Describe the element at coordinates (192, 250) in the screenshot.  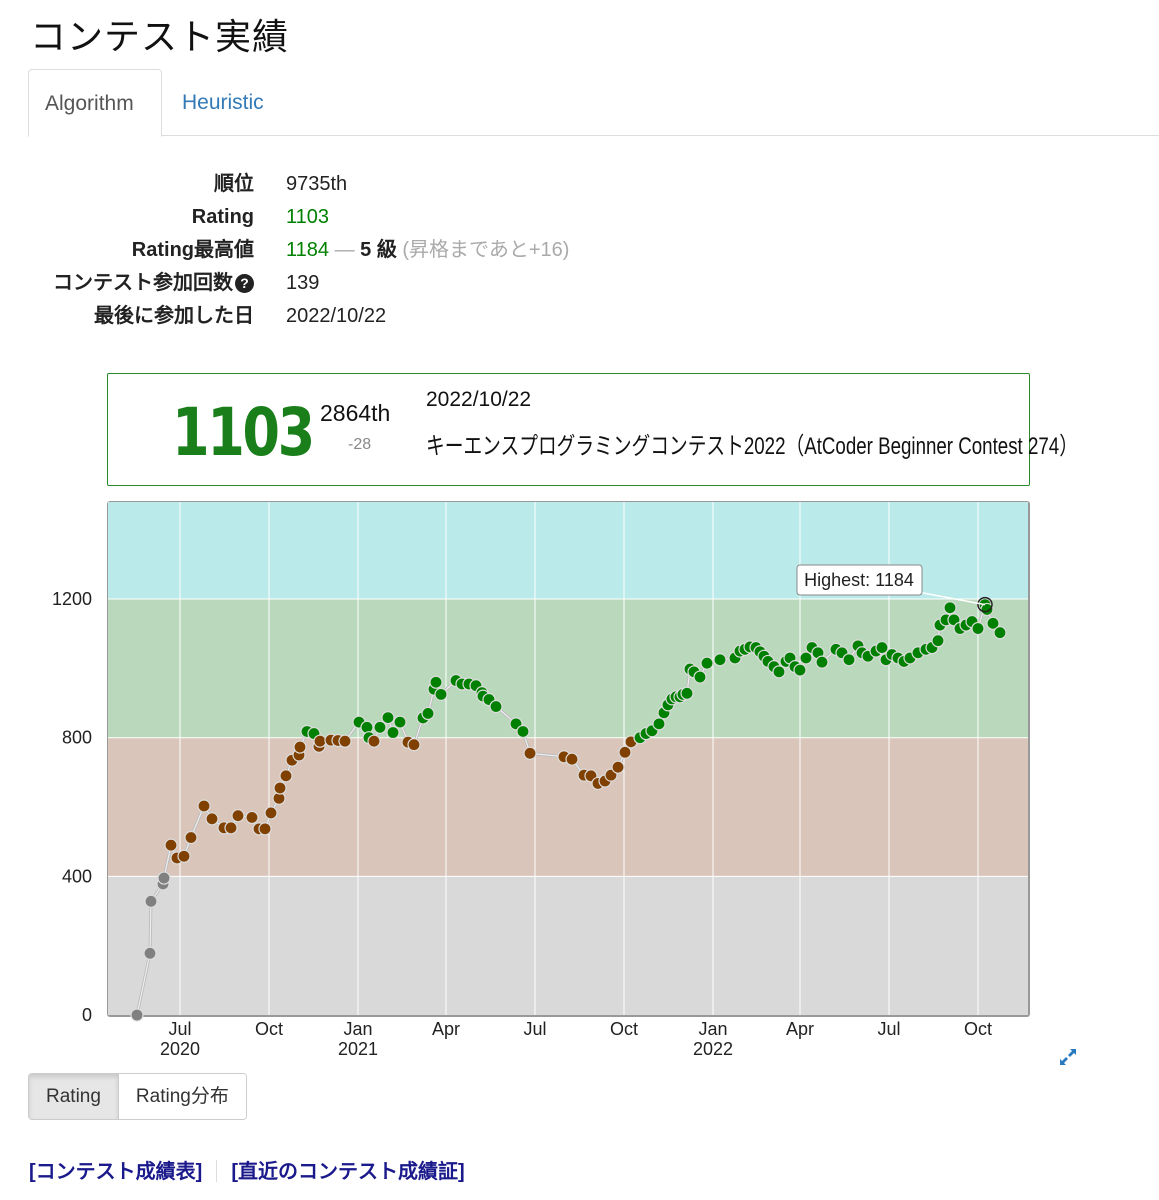
I see `stat-label-highest: Rating最高値` at that location.